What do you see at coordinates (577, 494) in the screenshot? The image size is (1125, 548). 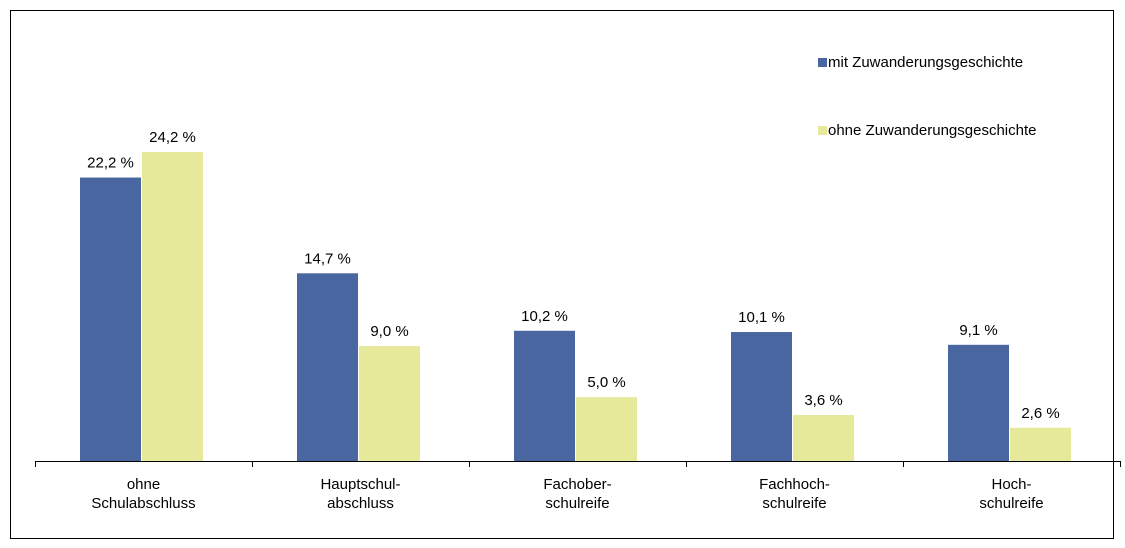 I see `x-tick-label: Fachober-schulreife` at bounding box center [577, 494].